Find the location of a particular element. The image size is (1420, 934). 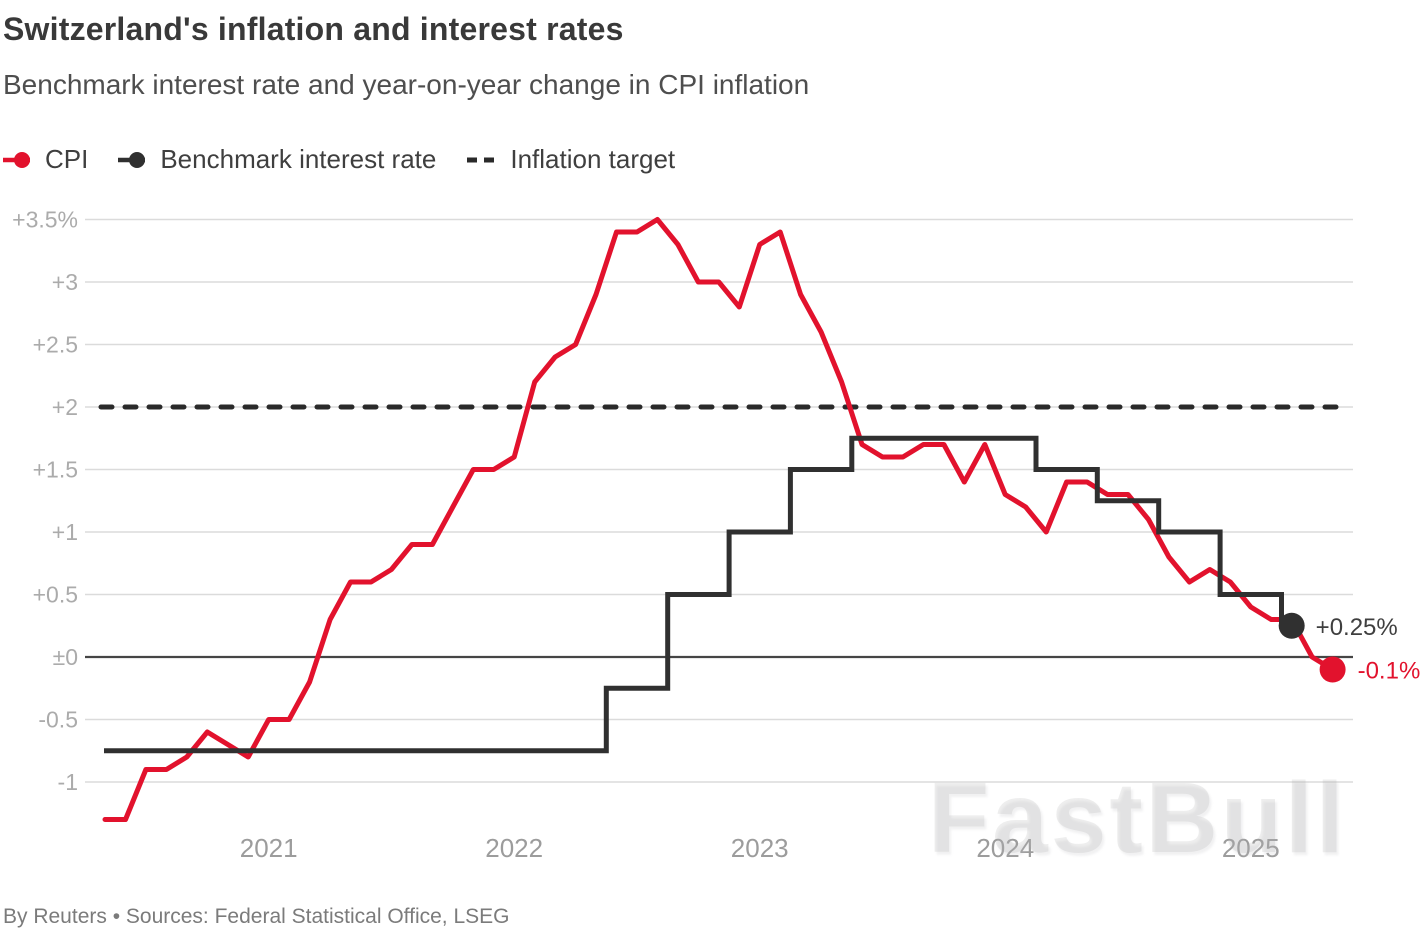

y-tick-label: +2 is located at coordinates (65, 407).